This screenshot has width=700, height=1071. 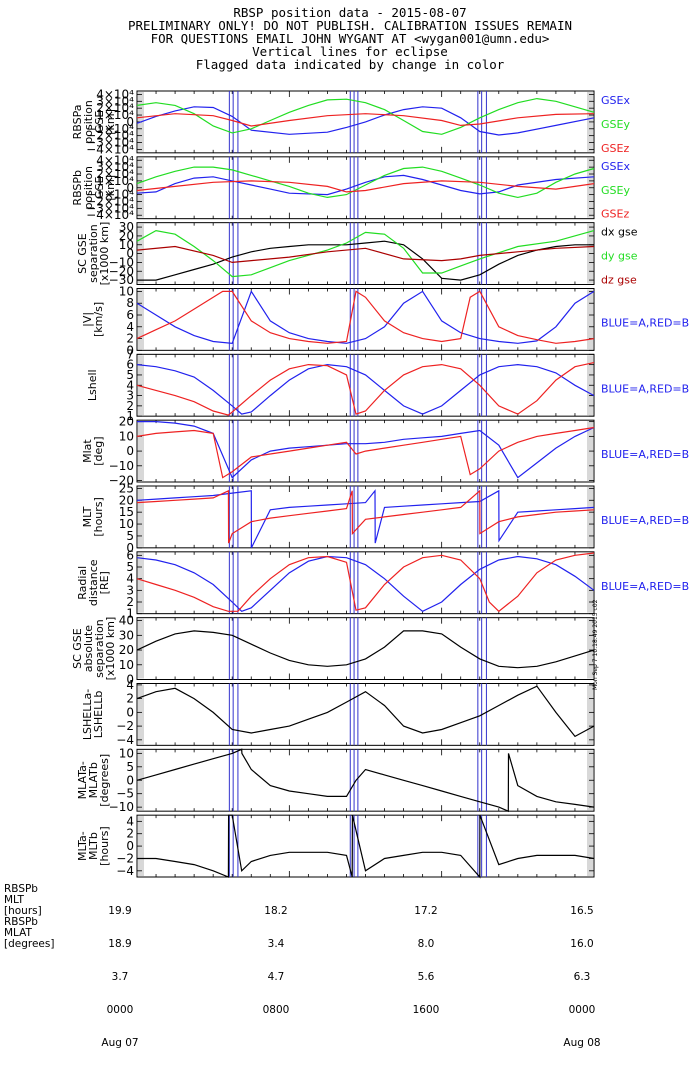 I want to click on footer-column: 16.5 16.0 6.3 0000 Aug 08, so click(x=582, y=977).